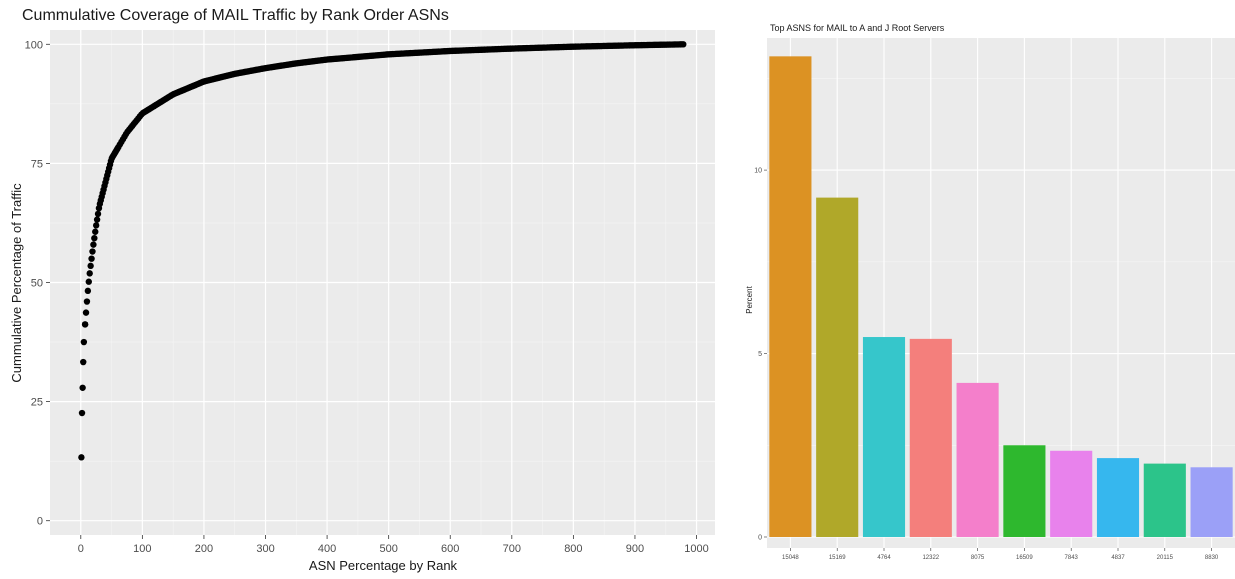  Describe the element at coordinates (758, 171) in the screenshot. I see `right-y-tick-label: 10` at that location.